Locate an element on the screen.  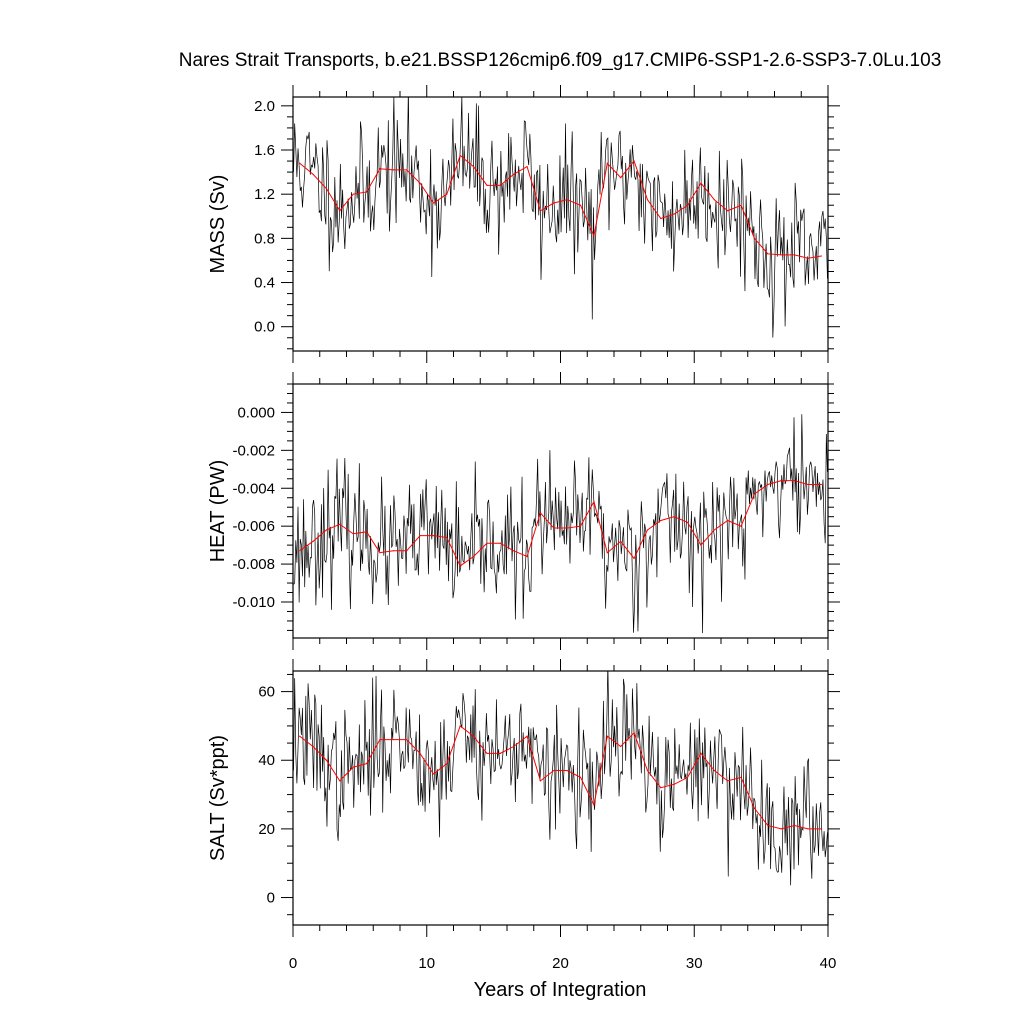
heat-monthly-line is located at coordinates (560, 524).